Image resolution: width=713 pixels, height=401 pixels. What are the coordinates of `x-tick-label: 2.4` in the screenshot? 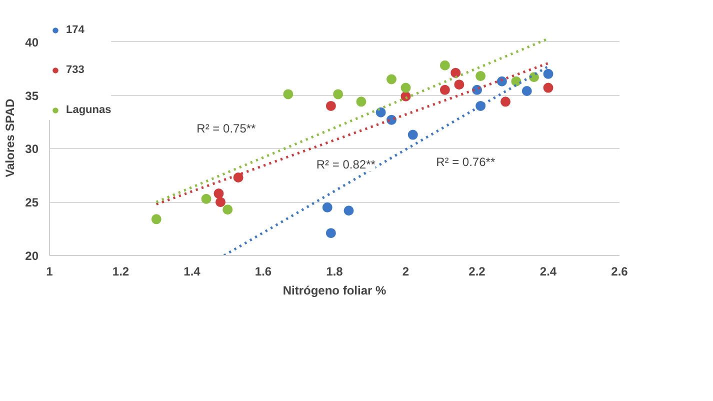 It's located at (548, 271).